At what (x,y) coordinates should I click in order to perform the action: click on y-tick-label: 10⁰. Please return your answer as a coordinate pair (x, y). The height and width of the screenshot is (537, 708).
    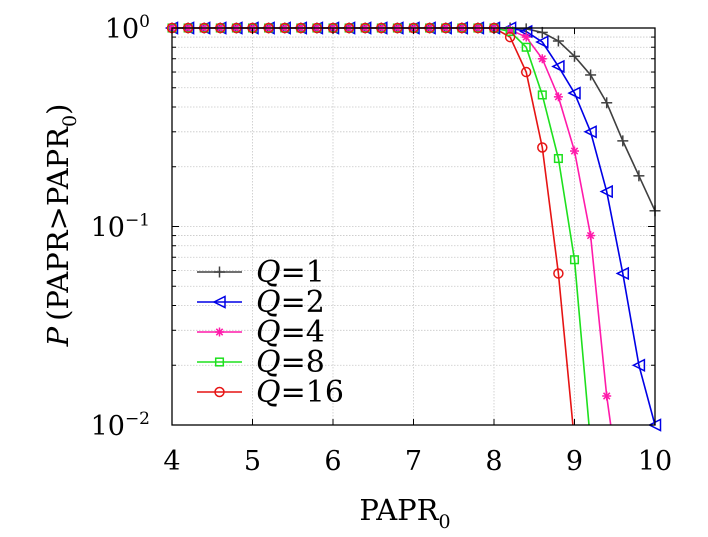
    Looking at the image, I should click on (127, 28).